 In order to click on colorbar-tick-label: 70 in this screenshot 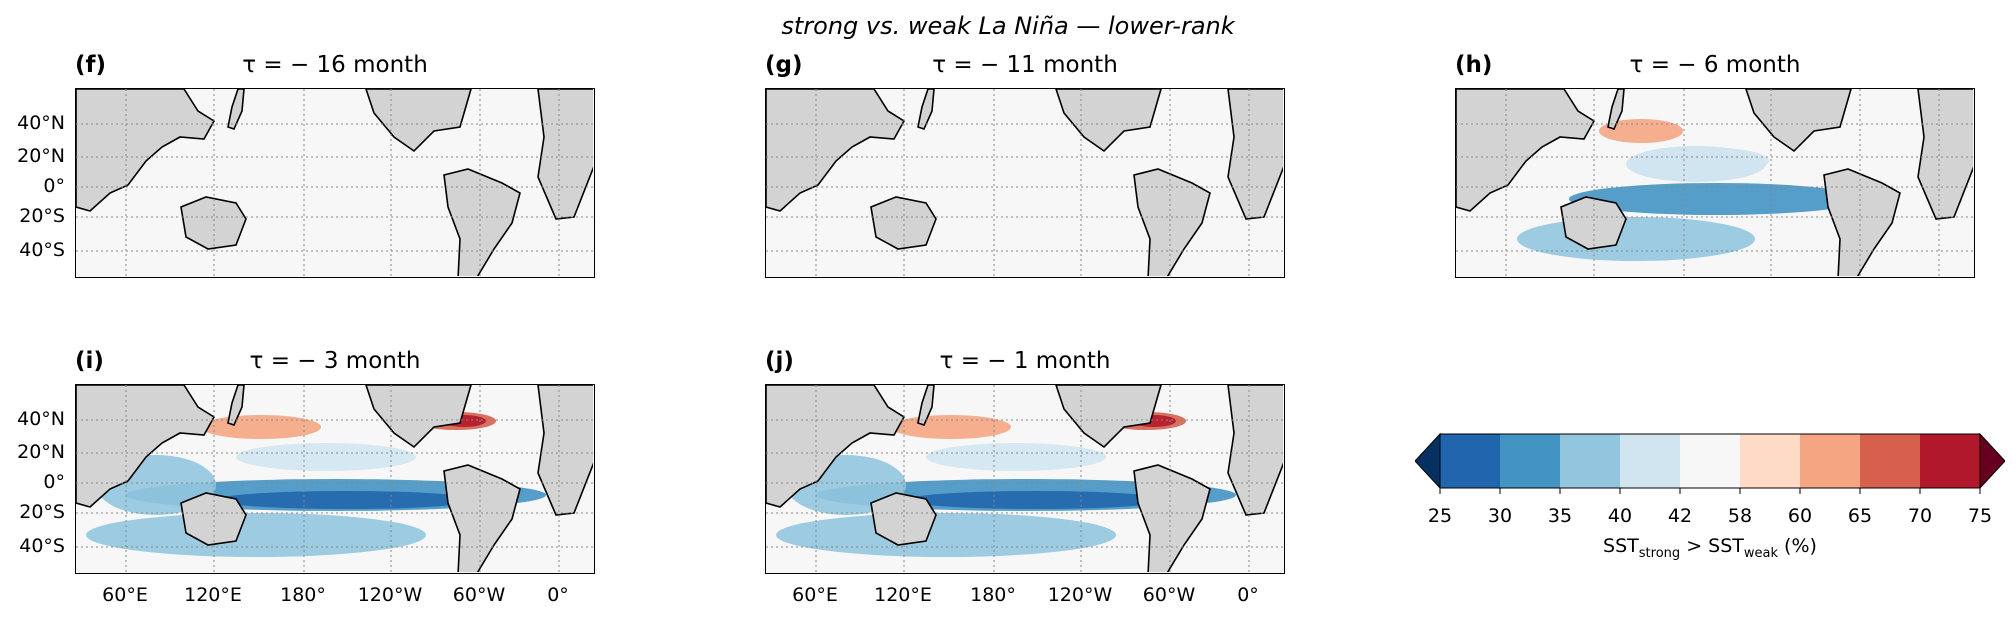, I will do `click(1920, 516)`.